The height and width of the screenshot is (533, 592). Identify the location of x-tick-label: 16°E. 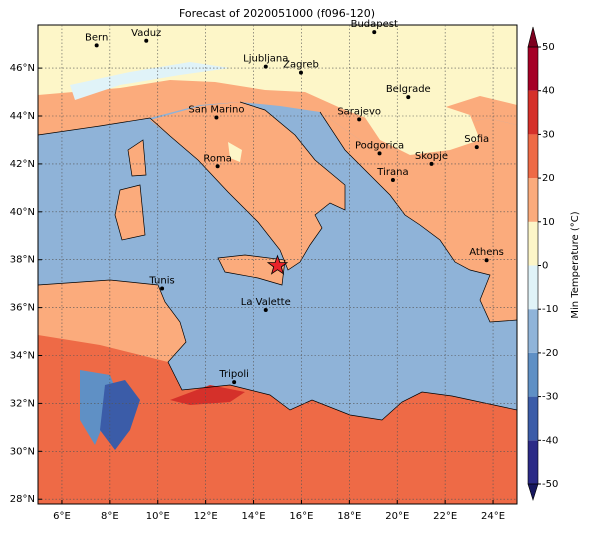
(301, 516).